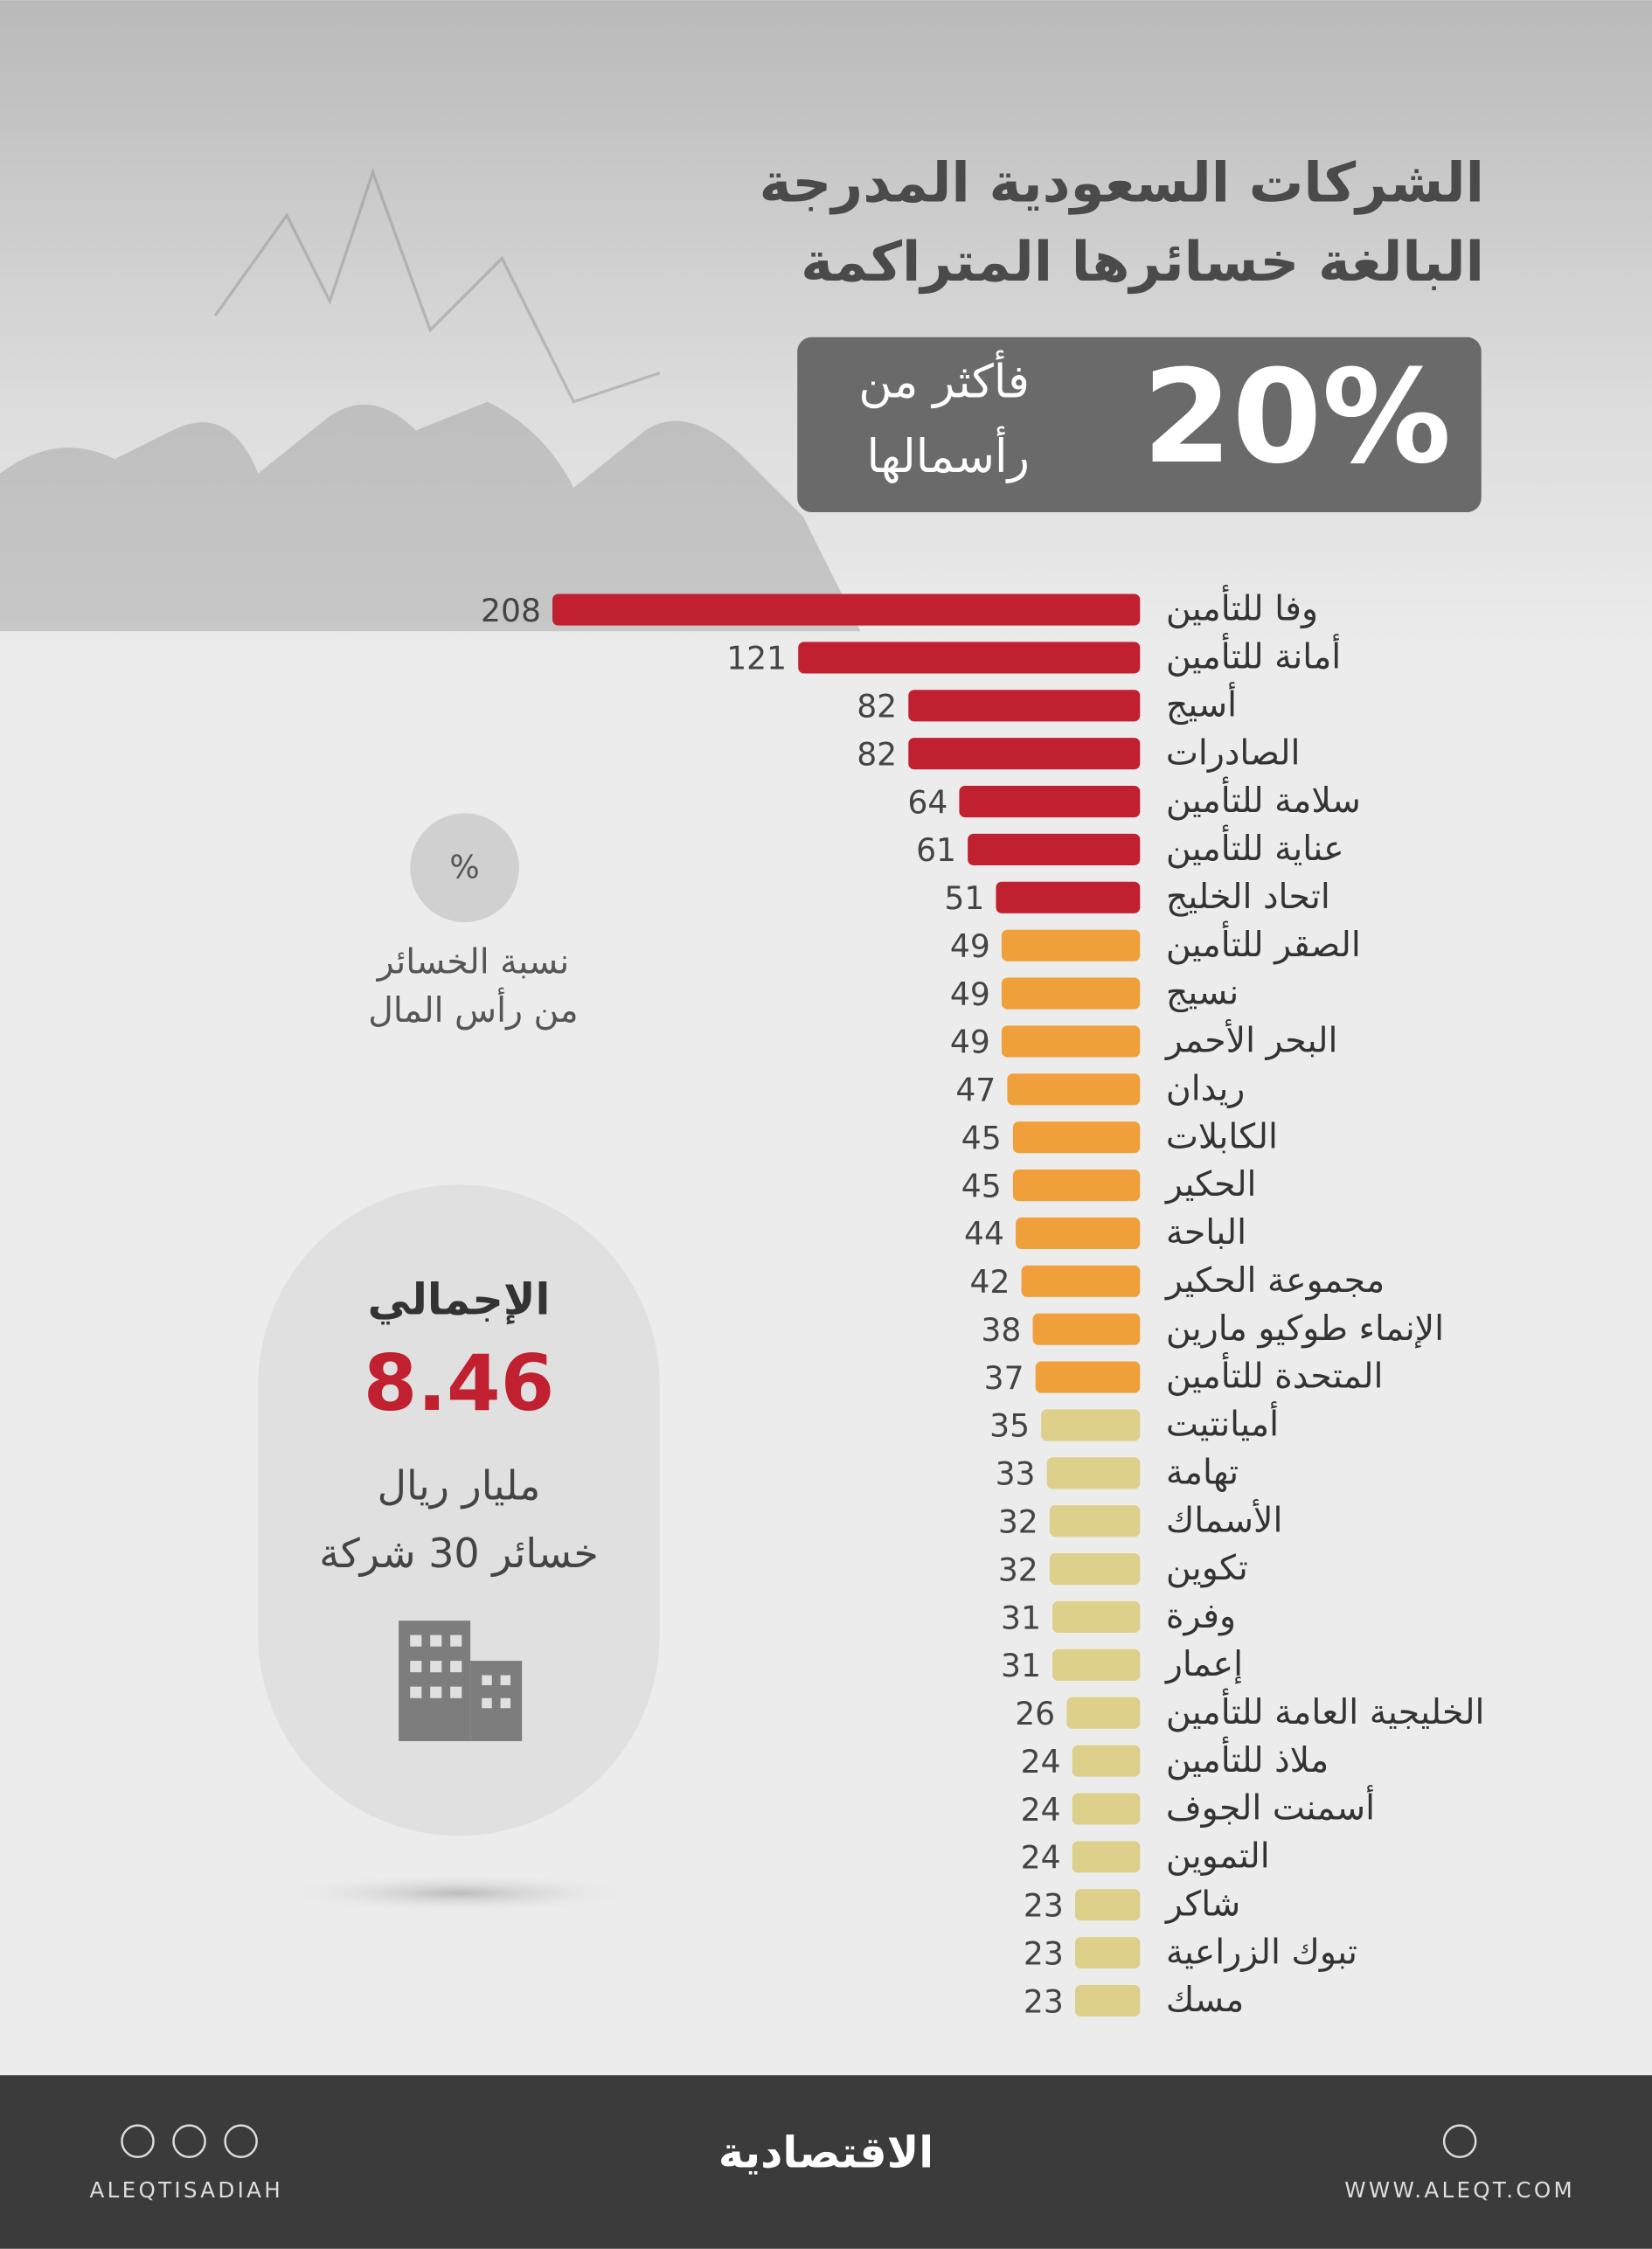 The height and width of the screenshot is (2249, 1652). I want to click on category-label: ريدان, so click(1205, 1088).